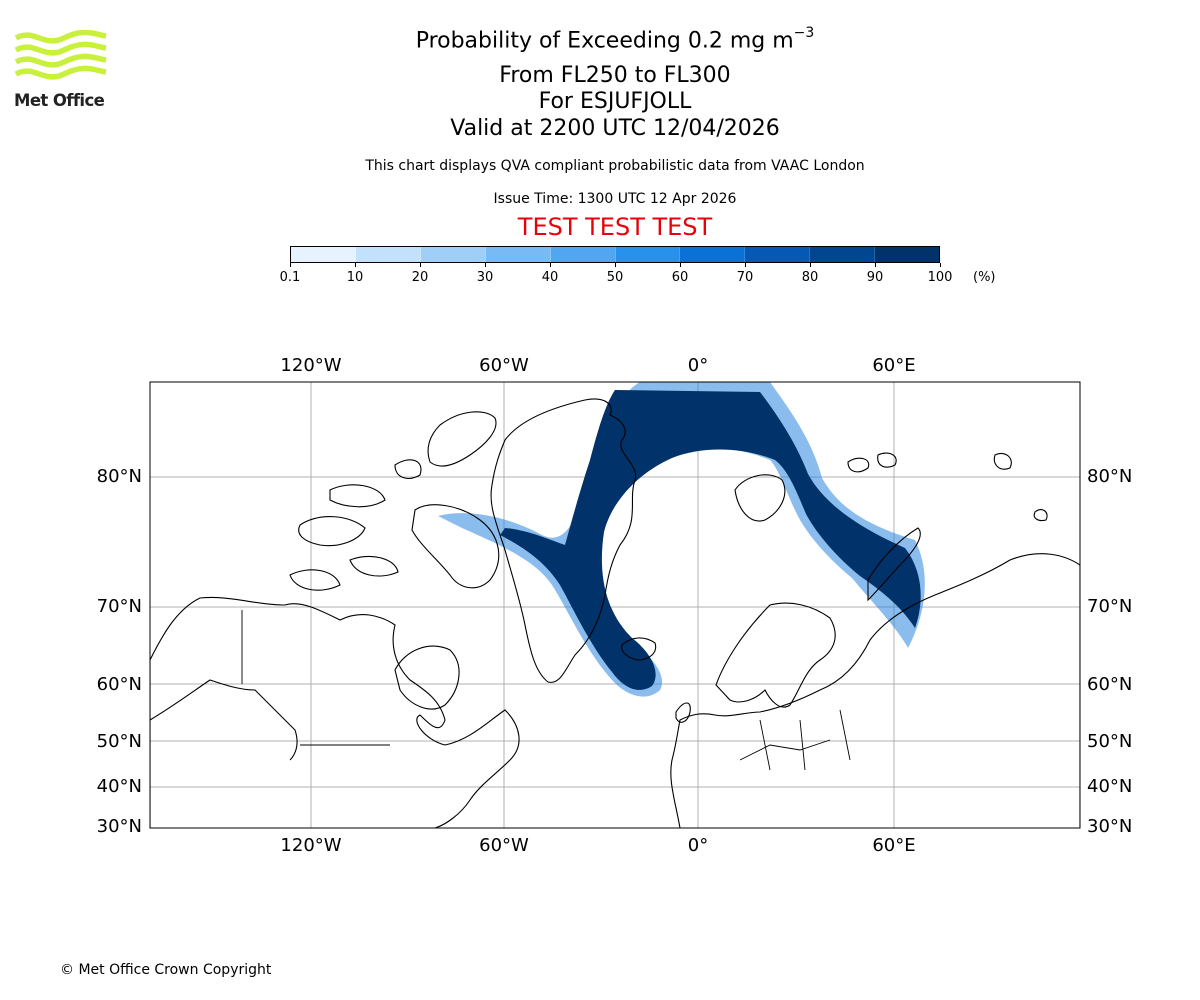 The image size is (1200, 1000). I want to click on coast-ellesmere, so click(462, 439).